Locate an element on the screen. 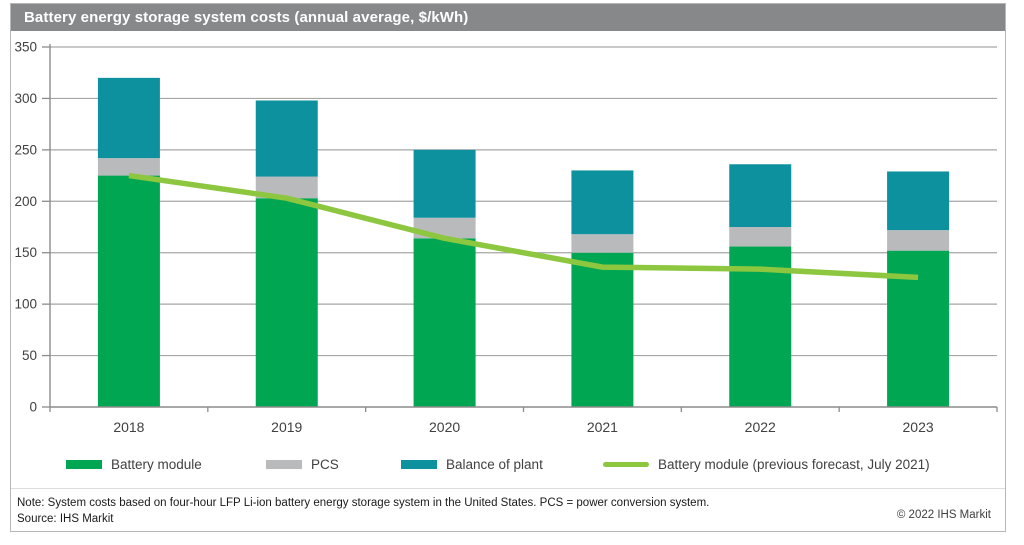 This screenshot has width=1024, height=545. pcs-swatch-icon is located at coordinates (284, 464).